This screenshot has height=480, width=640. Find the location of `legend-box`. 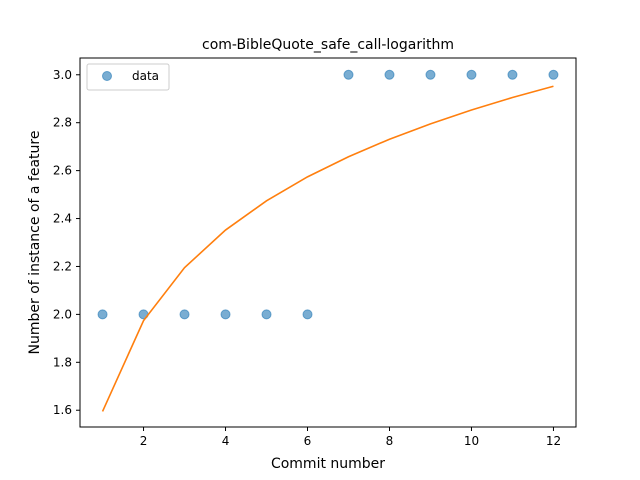

legend-box is located at coordinates (128, 77).